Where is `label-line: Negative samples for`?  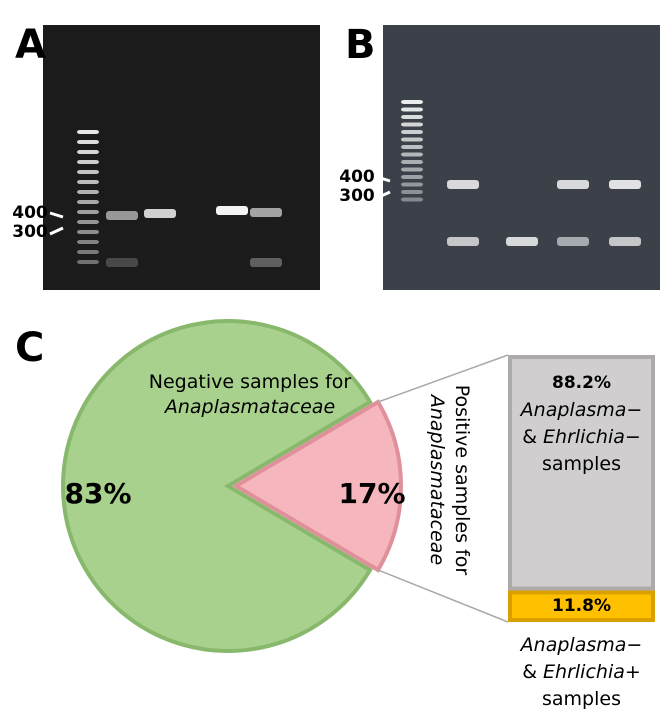
label-line: Negative samples for is located at coordinates (250, 382).